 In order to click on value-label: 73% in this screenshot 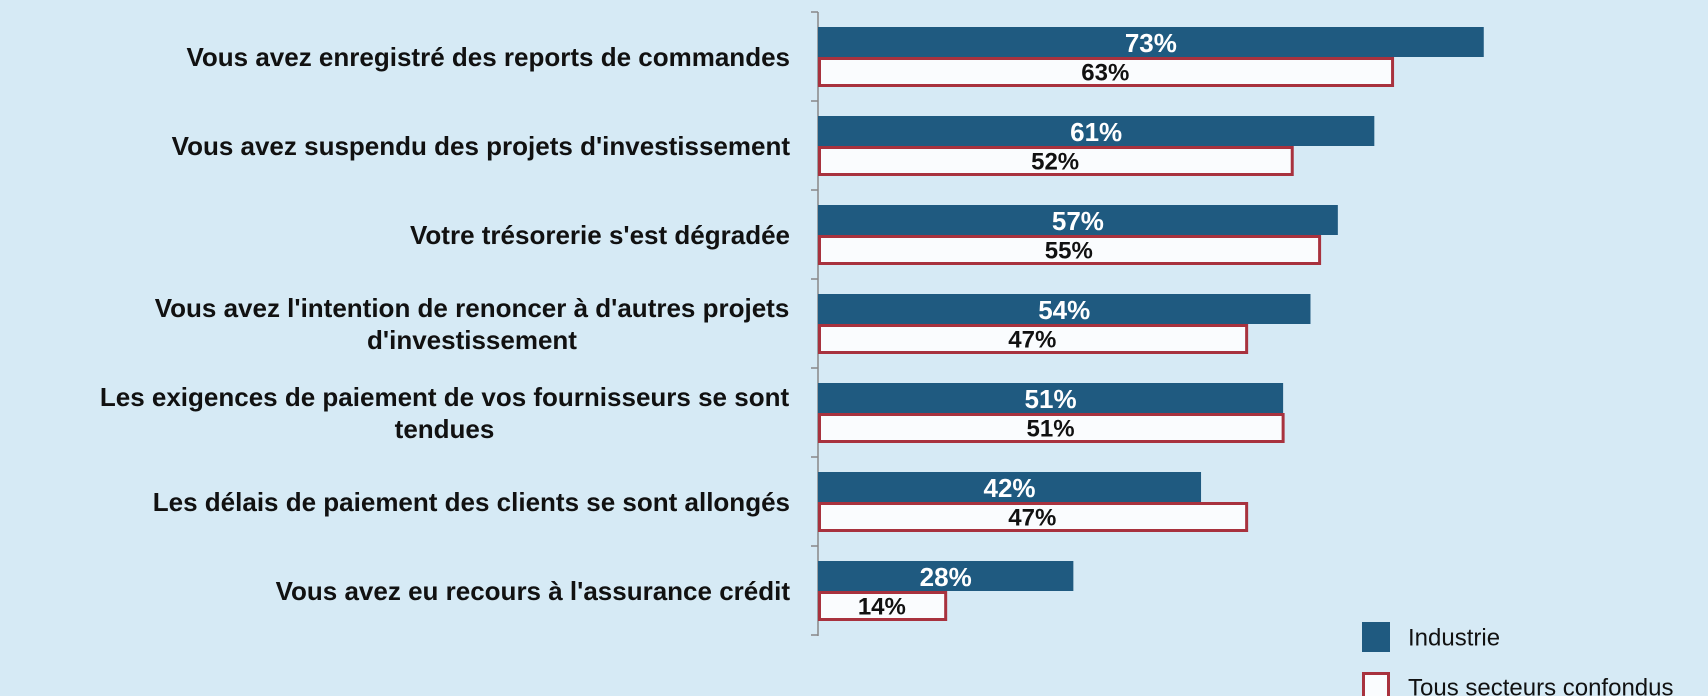, I will do `click(1151, 43)`.